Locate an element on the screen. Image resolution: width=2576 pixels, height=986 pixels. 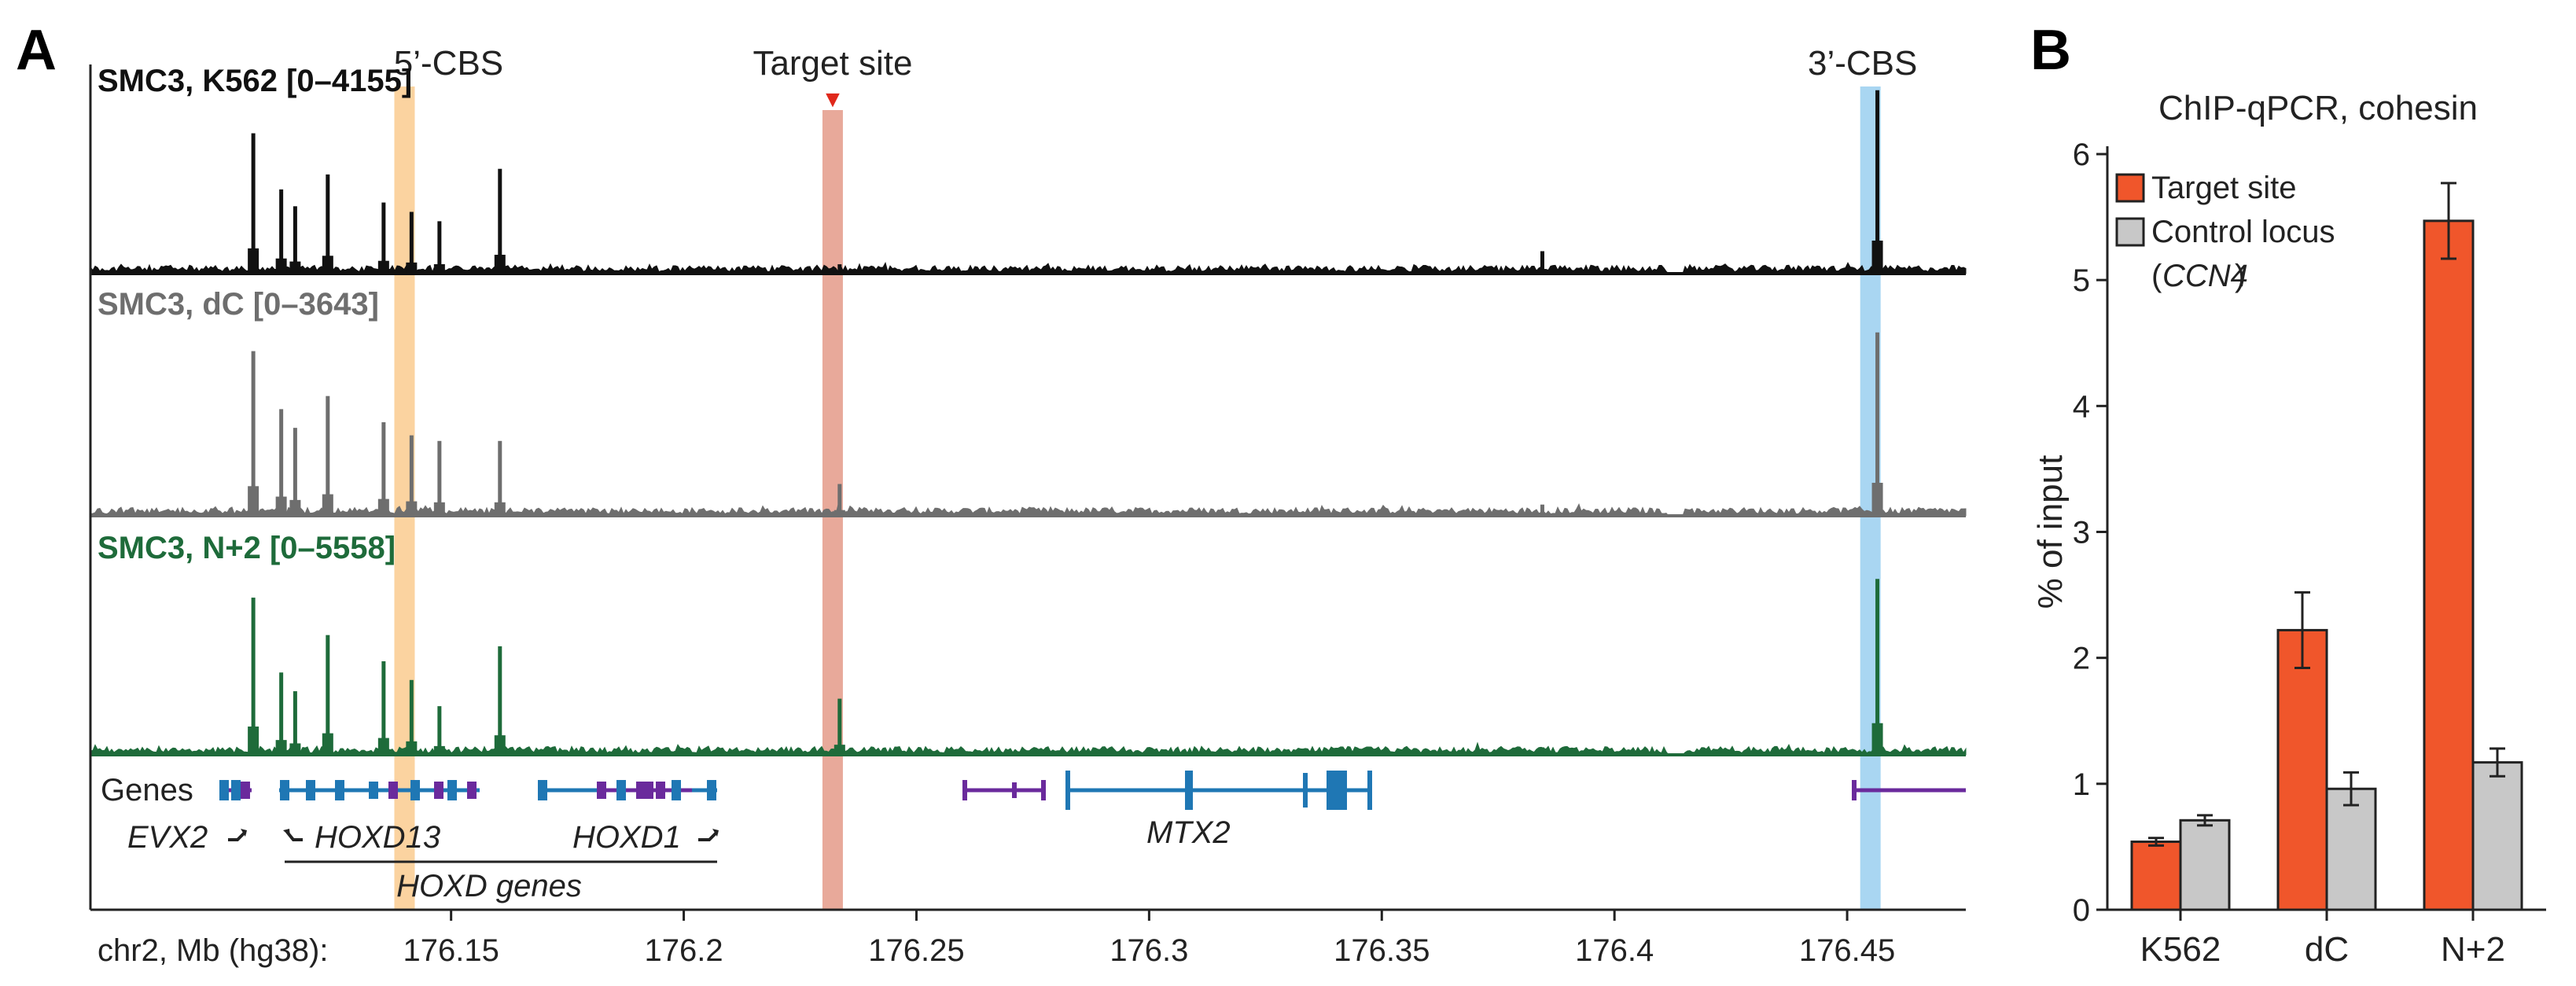
genome-tick-label: 176.2 is located at coordinates (684, 950).